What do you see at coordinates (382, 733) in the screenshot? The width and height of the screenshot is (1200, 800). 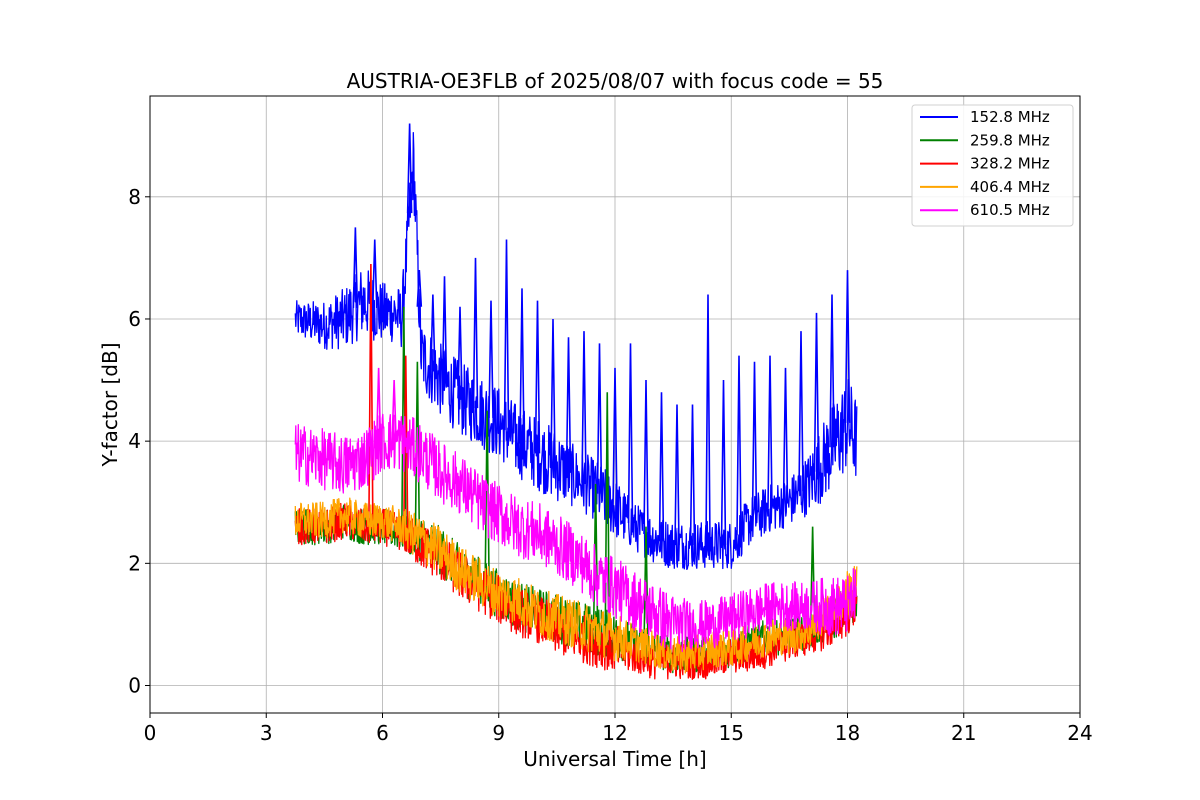 I see `x-tick-label: 6` at bounding box center [382, 733].